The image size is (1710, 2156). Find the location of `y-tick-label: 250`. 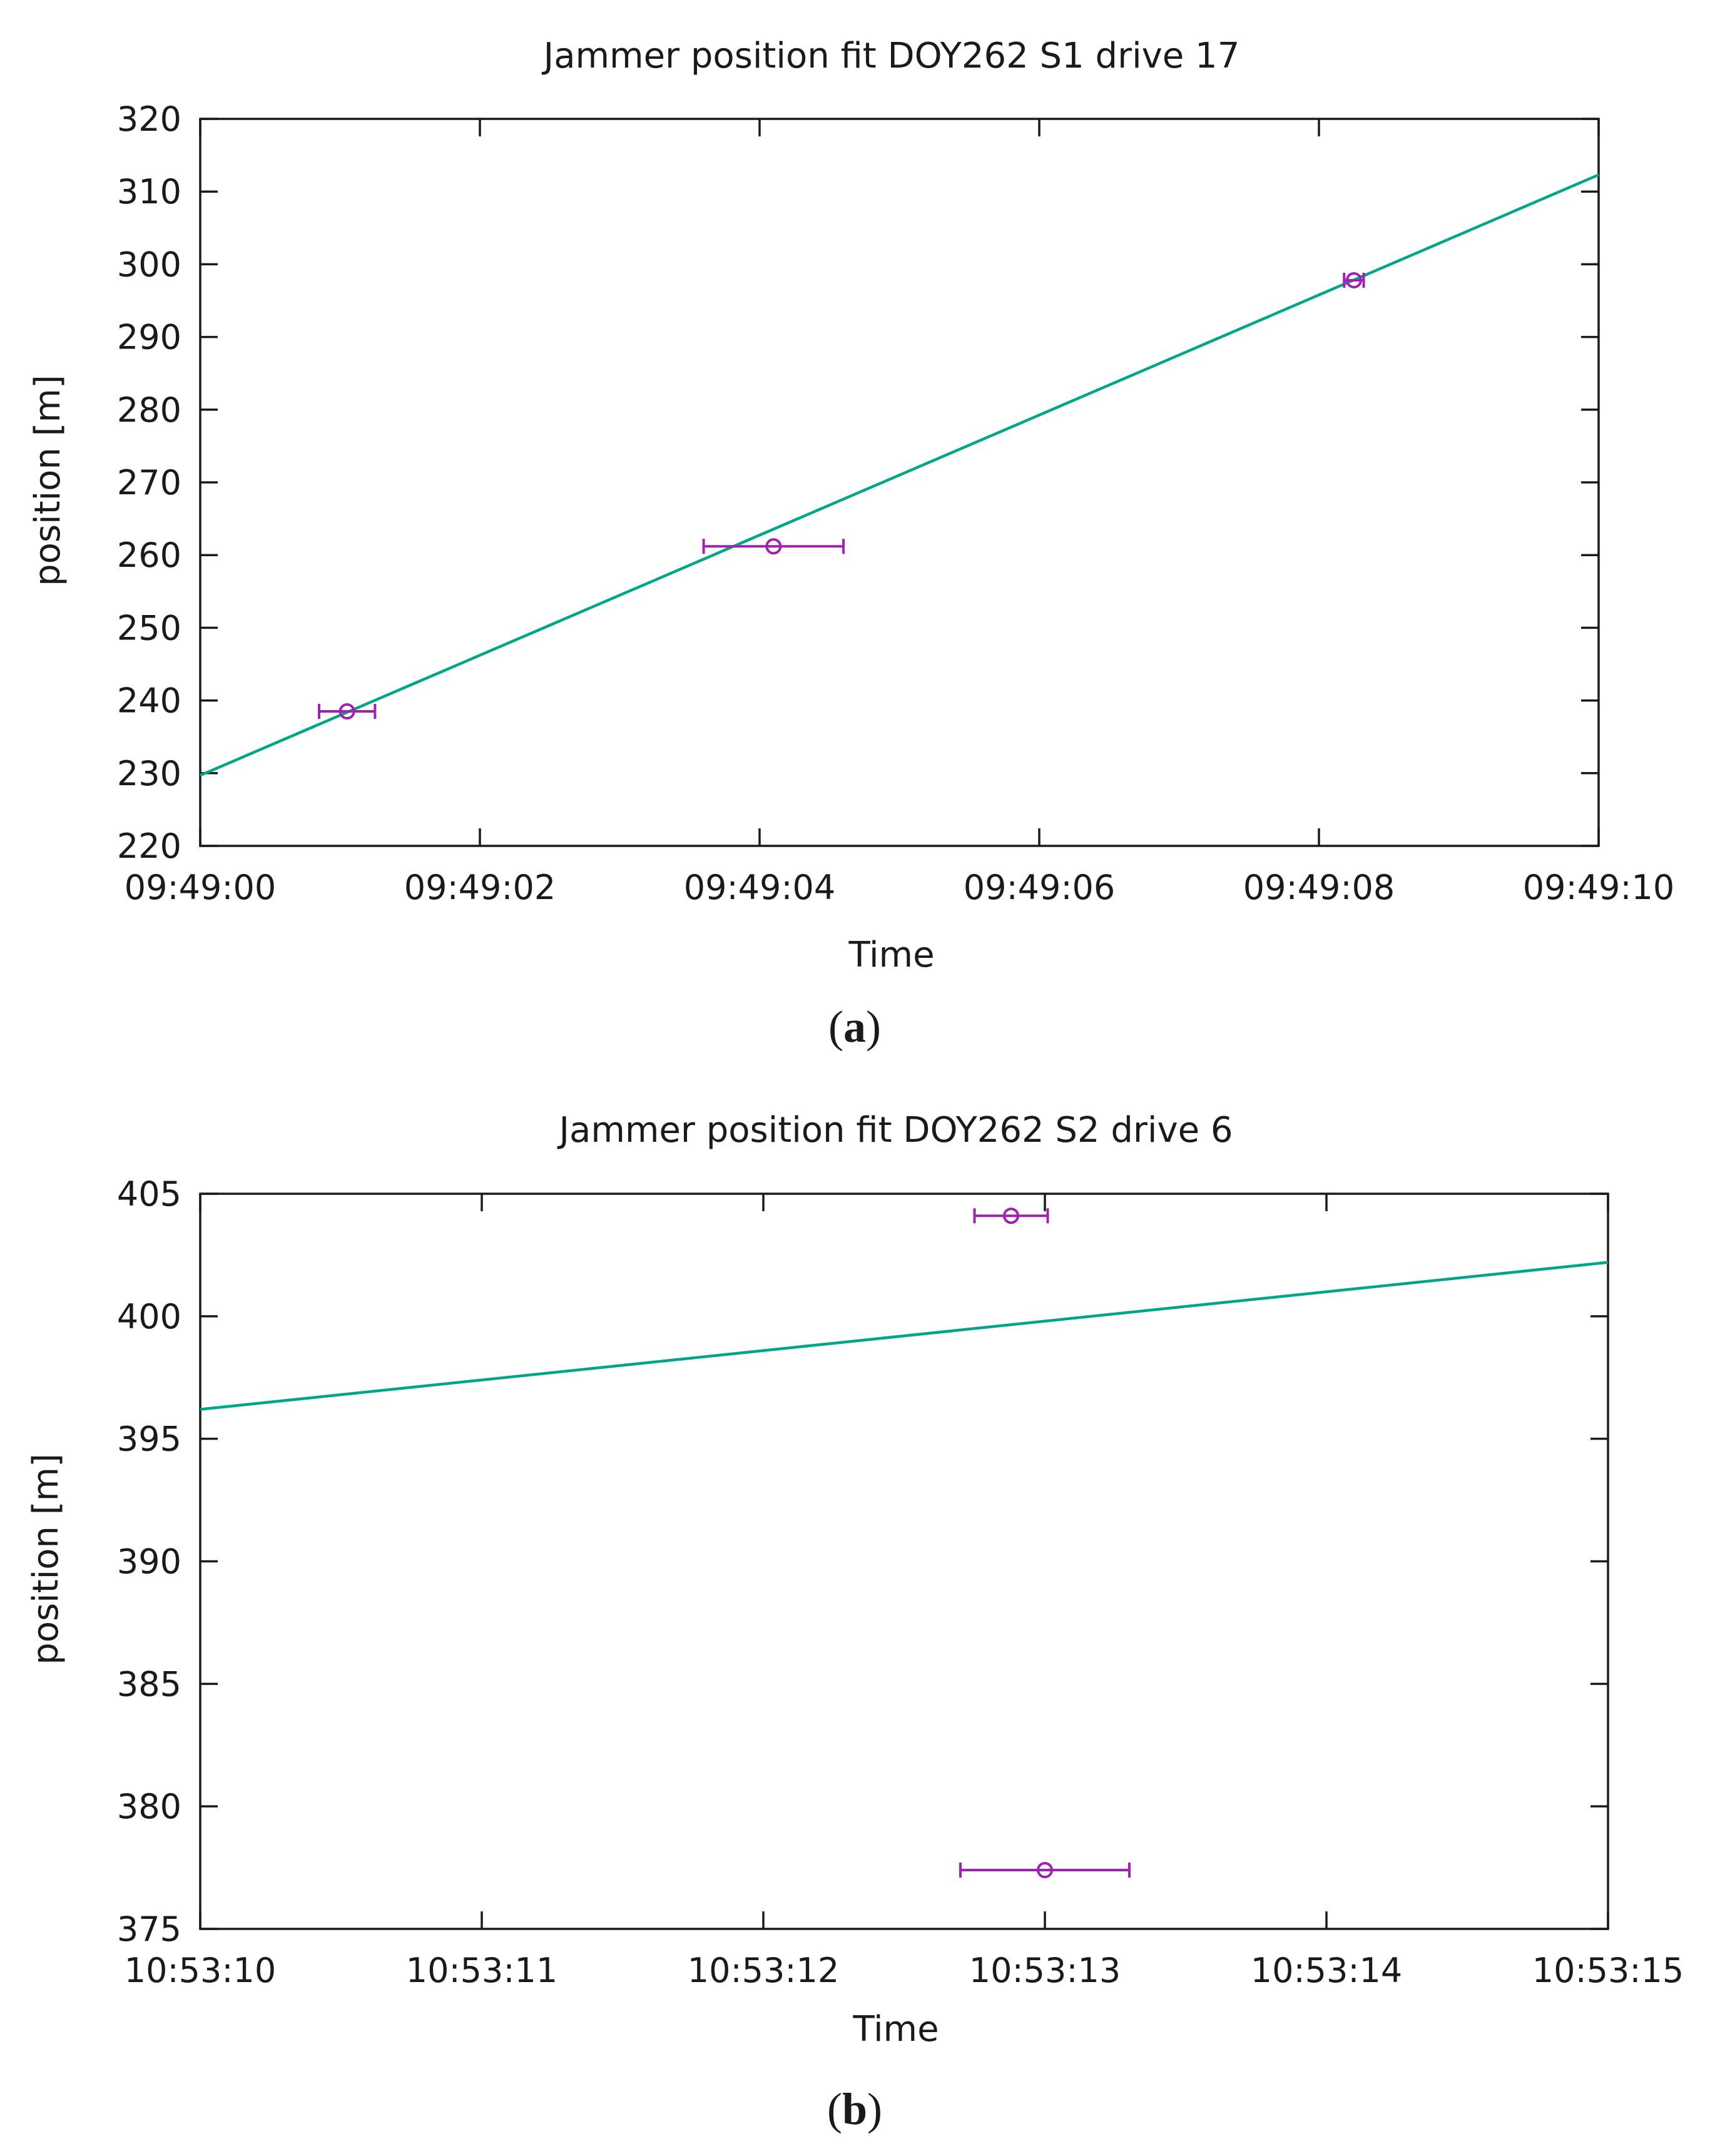

y-tick-label: 250 is located at coordinates (149, 628).